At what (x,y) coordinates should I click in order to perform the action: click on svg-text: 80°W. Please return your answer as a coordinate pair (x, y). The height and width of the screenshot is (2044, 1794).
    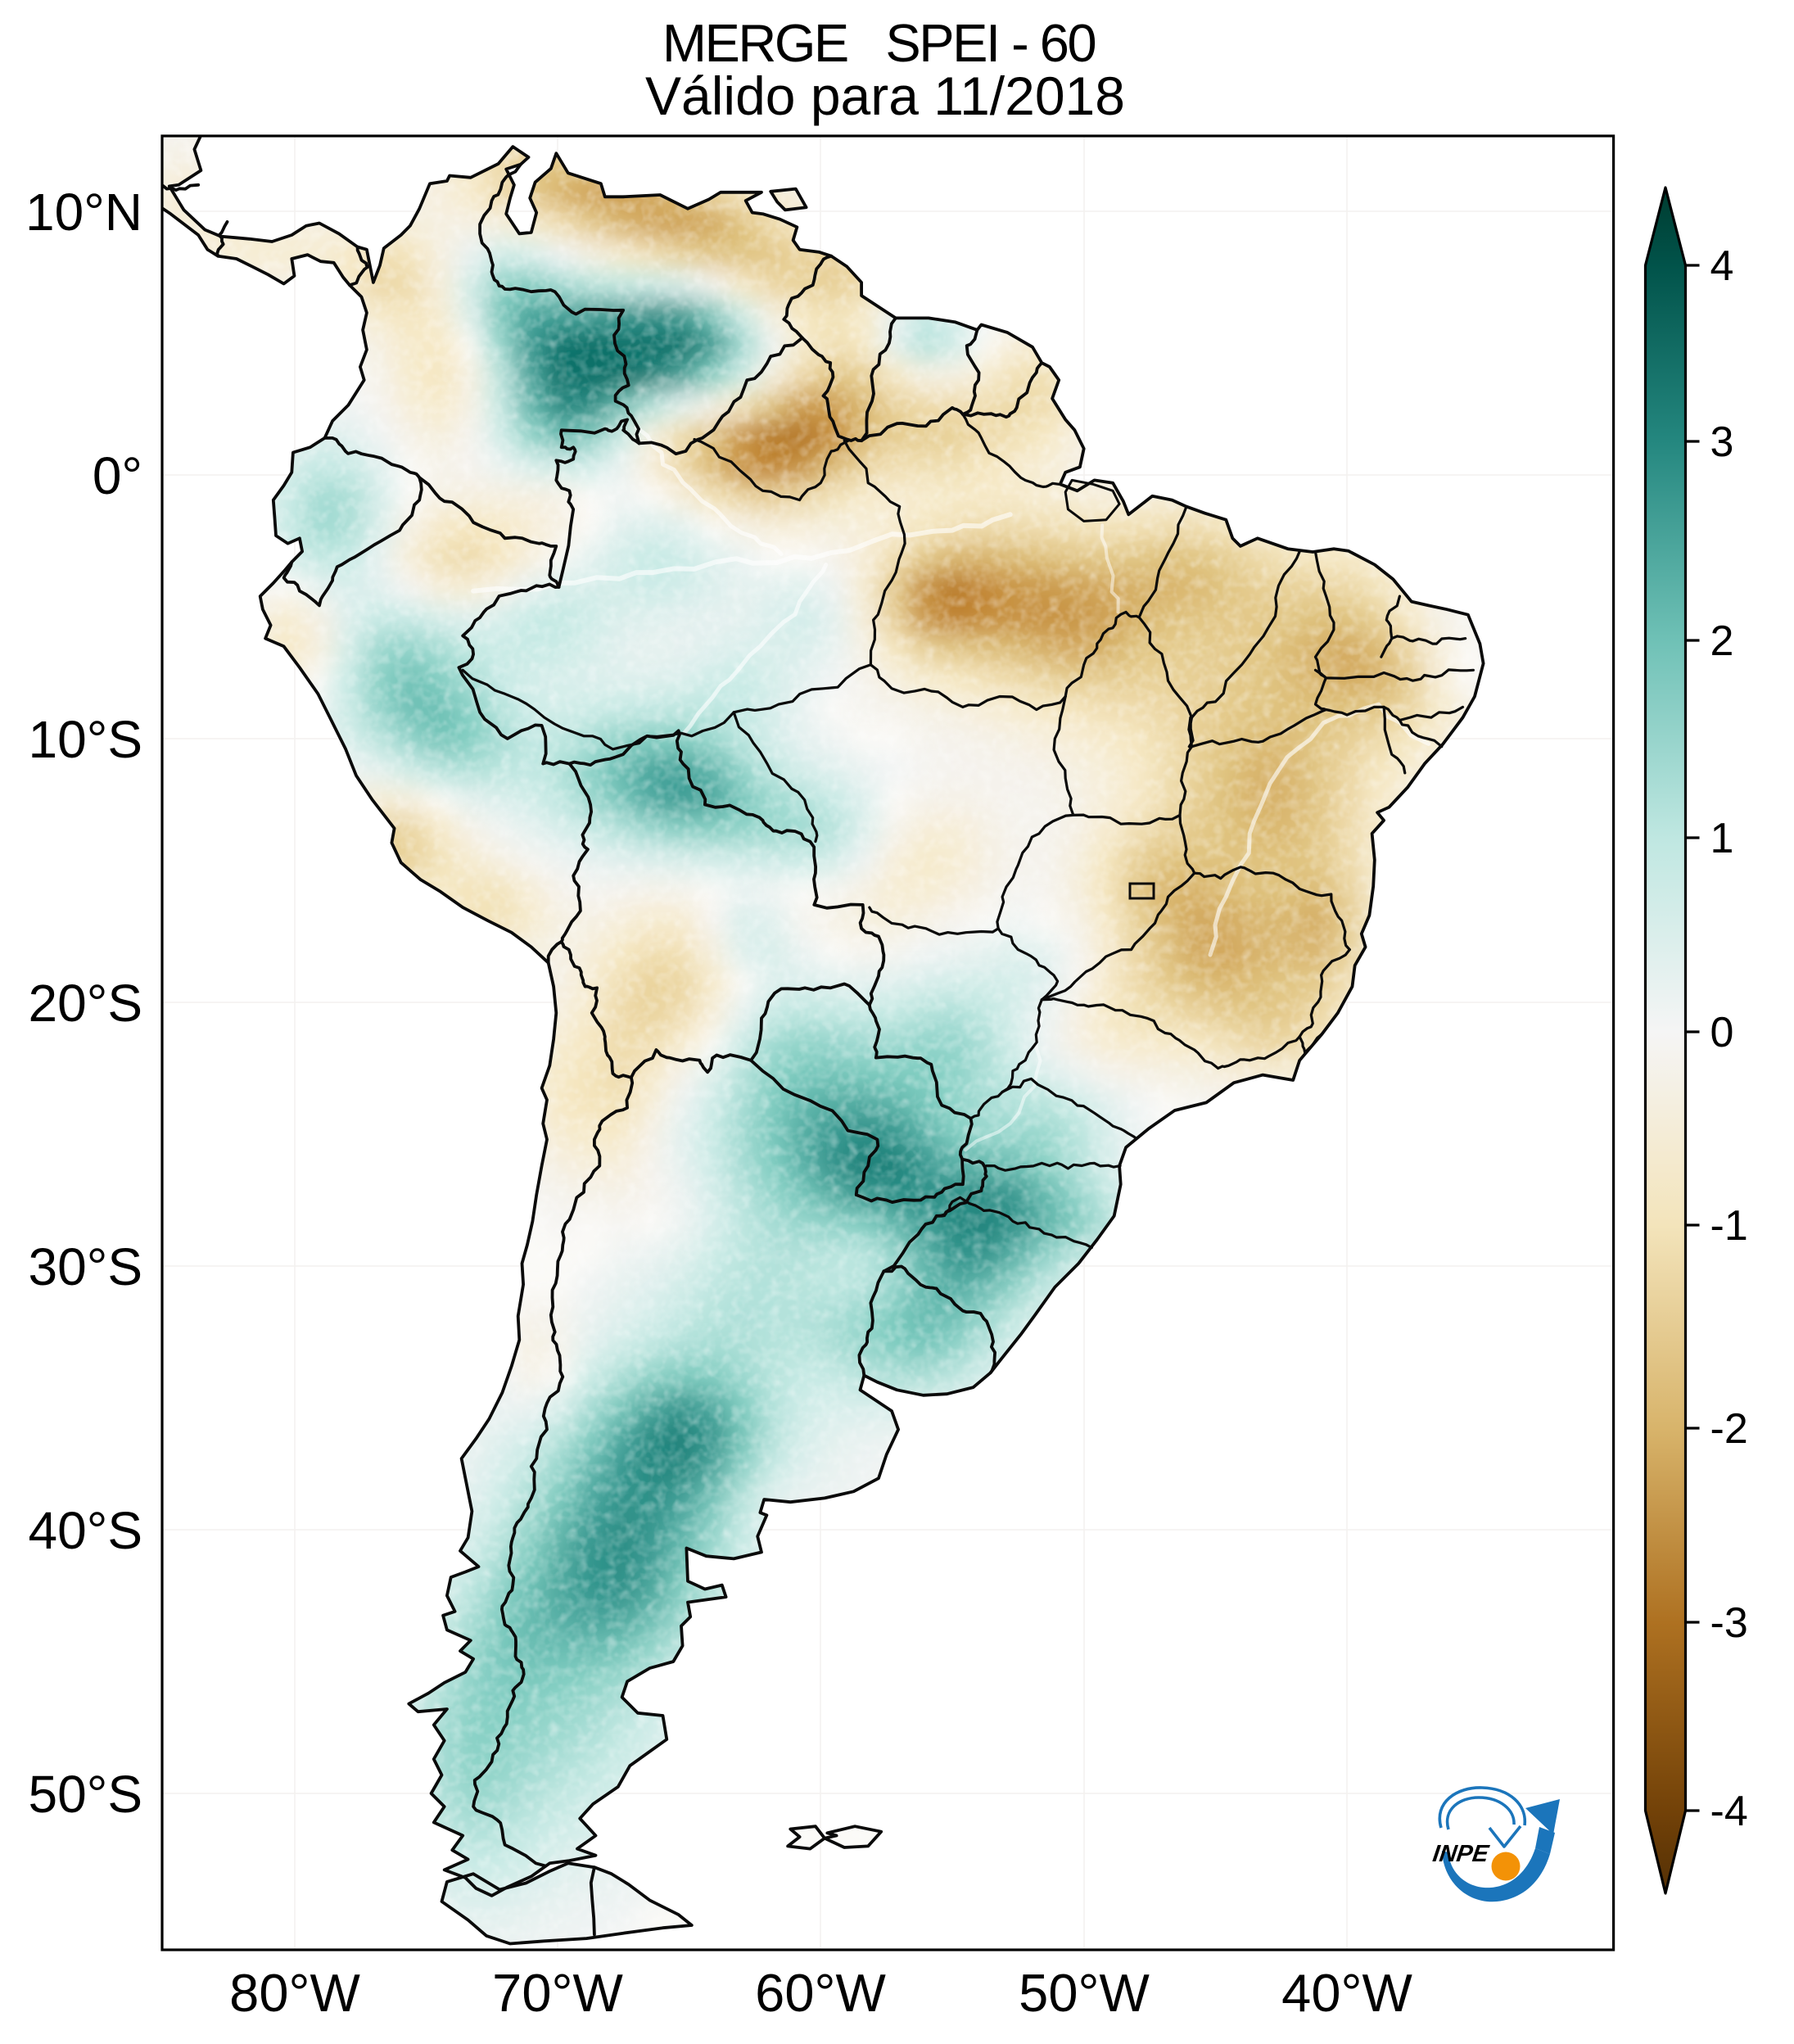
    Looking at the image, I should click on (294, 1993).